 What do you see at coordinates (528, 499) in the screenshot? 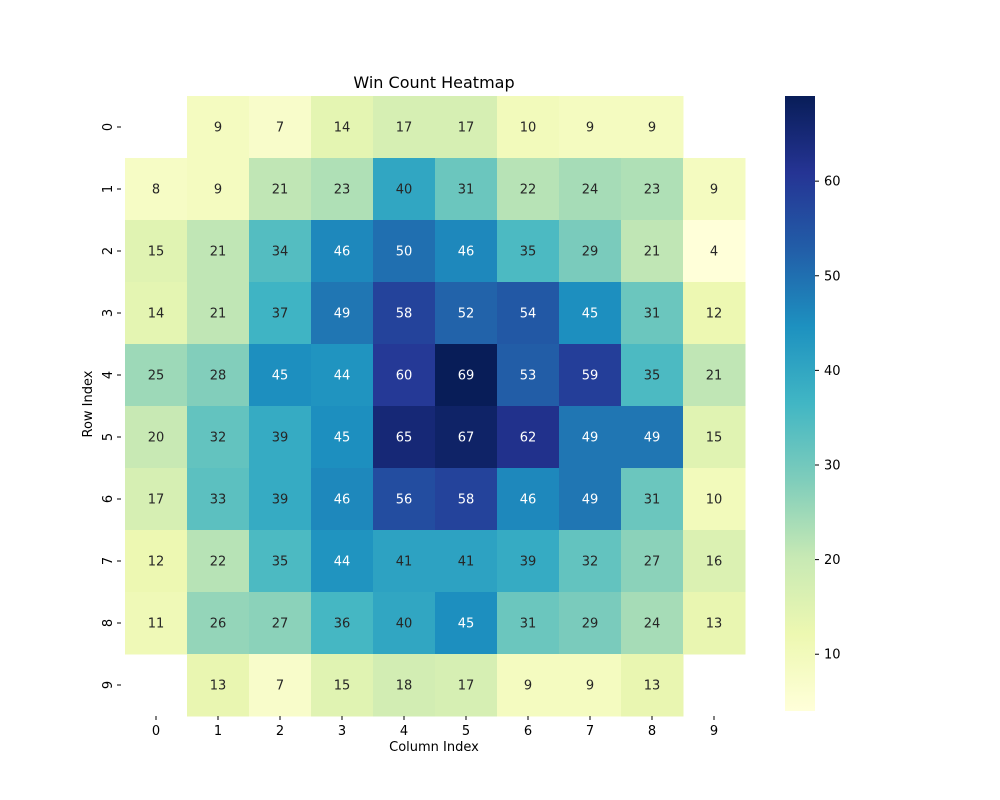
I see `heatmap-cell-r6-c6` at bounding box center [528, 499].